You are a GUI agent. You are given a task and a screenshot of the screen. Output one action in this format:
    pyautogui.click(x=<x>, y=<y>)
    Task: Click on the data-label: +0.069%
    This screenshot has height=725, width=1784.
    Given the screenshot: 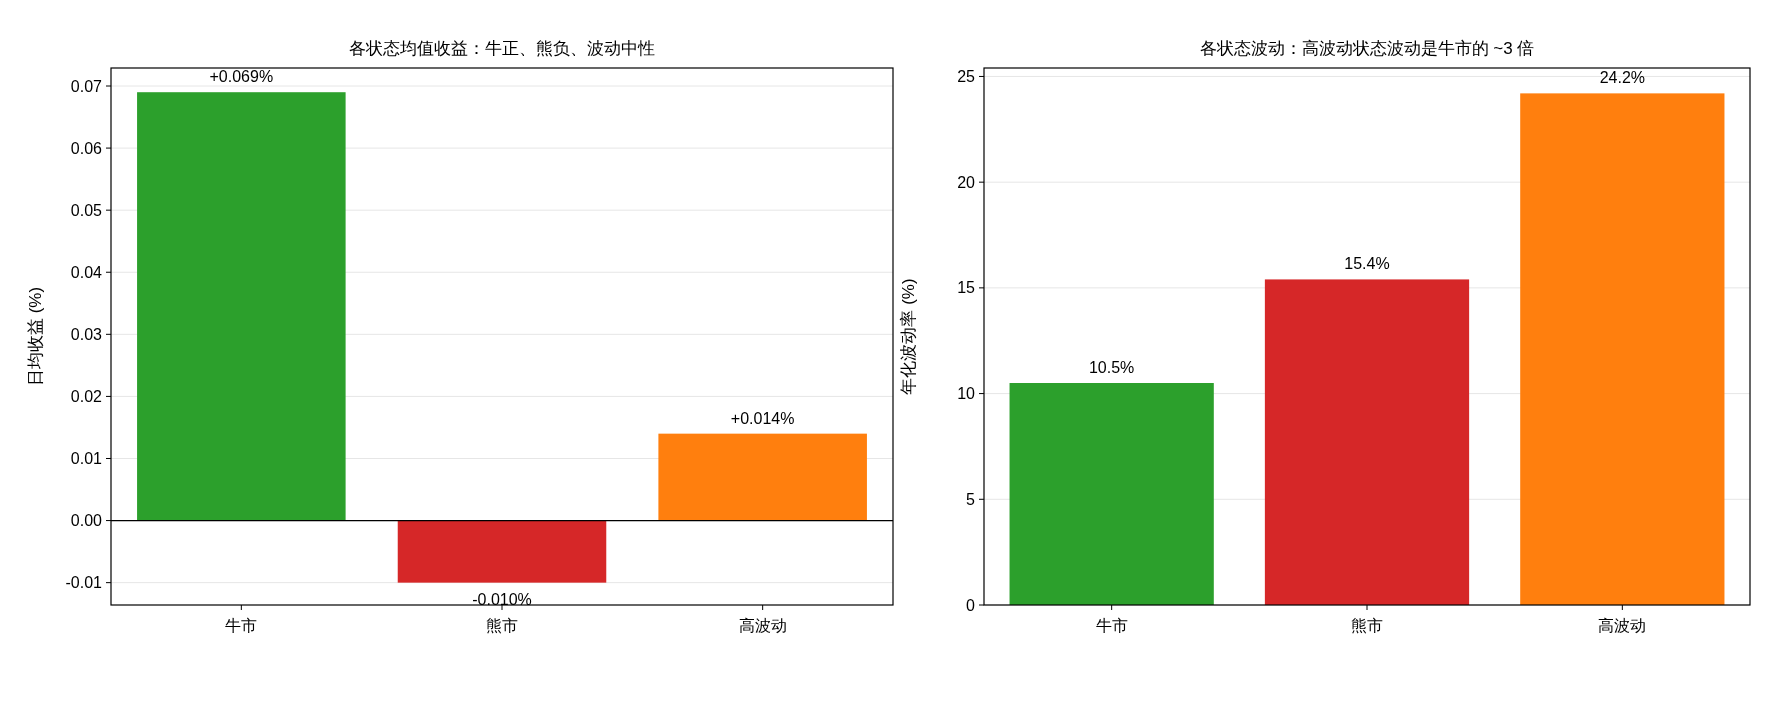 What is the action you would take?
    pyautogui.click(x=241, y=77)
    